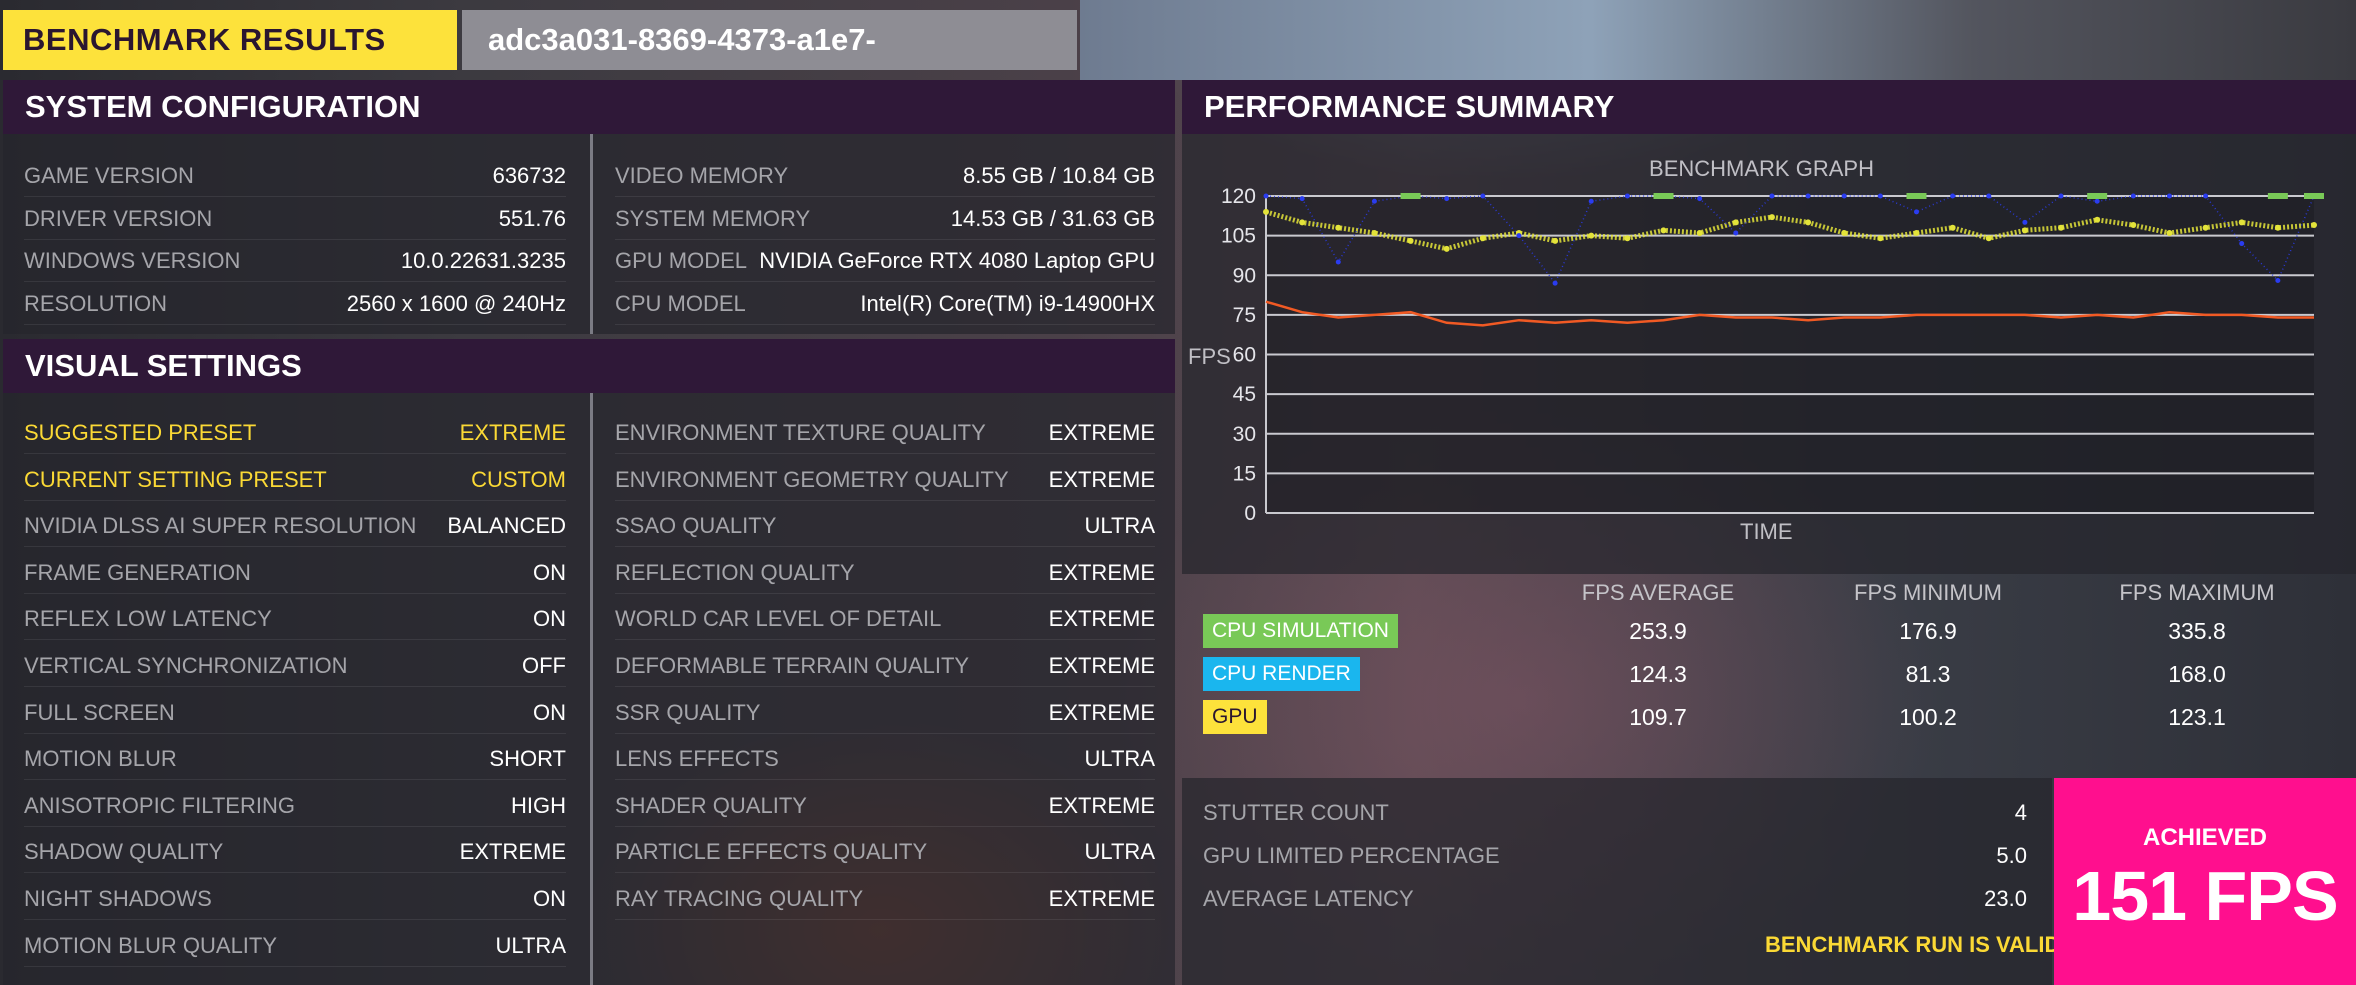 The height and width of the screenshot is (985, 2356). Describe the element at coordinates (220, 526) in the screenshot. I see `setting-label: NVIDIA DLSS AI SUPER RESOLUTION` at that location.